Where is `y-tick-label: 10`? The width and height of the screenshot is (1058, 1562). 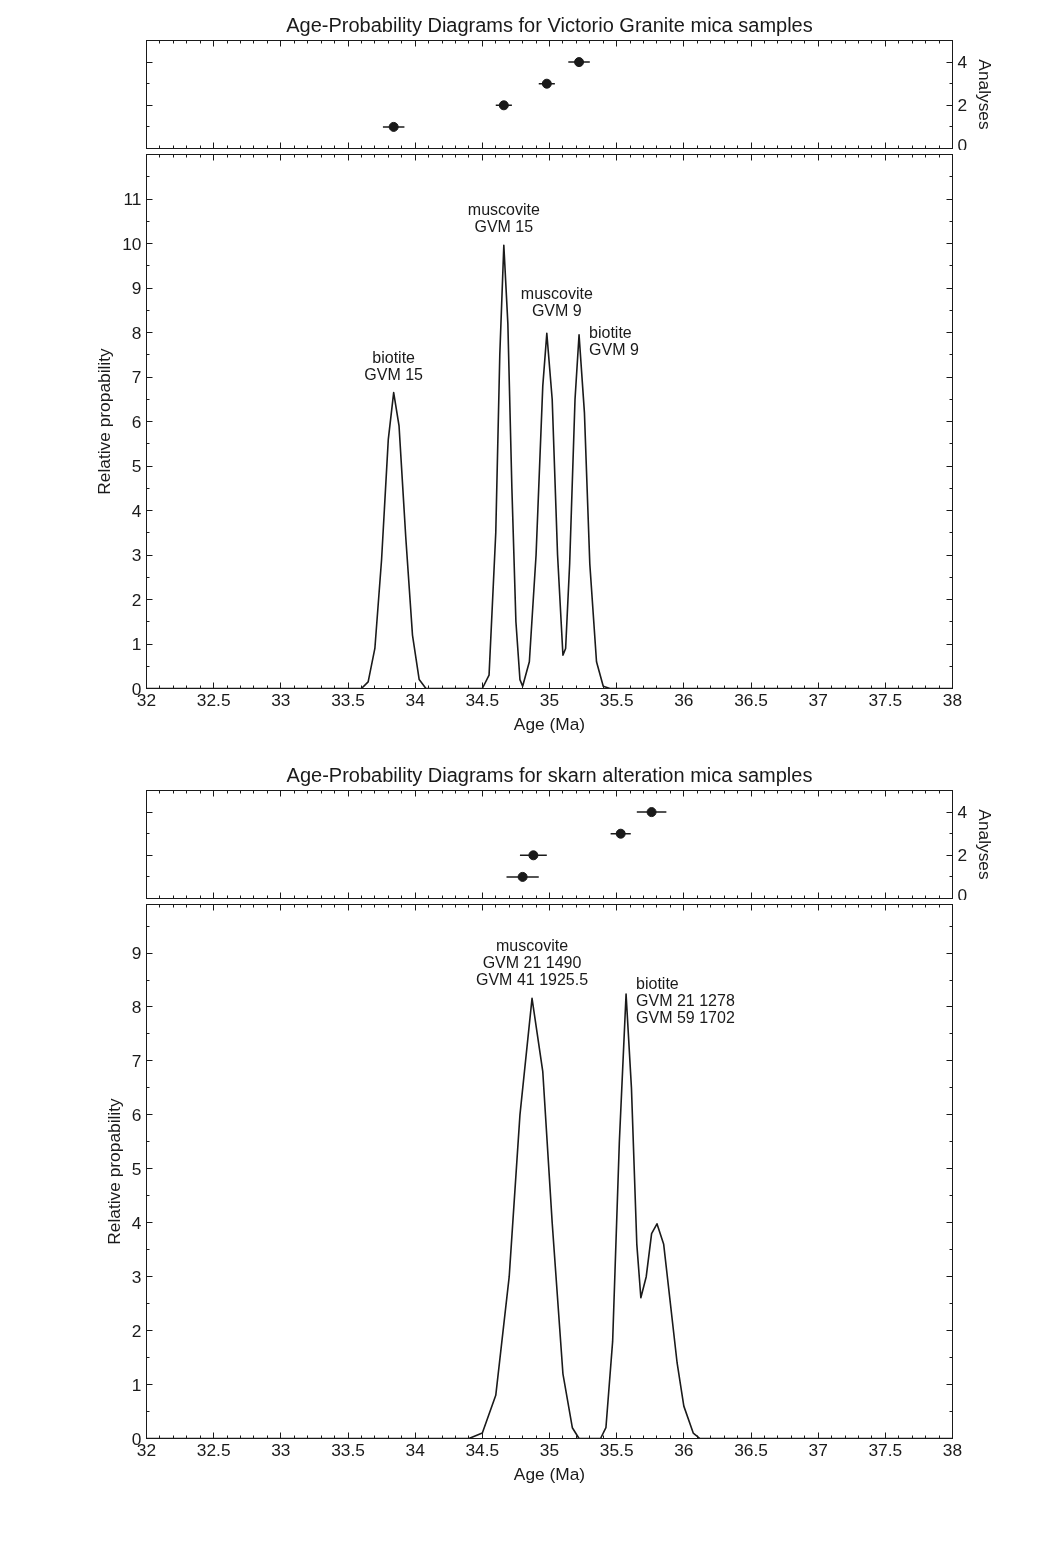 y-tick-label: 10 is located at coordinates (132, 243).